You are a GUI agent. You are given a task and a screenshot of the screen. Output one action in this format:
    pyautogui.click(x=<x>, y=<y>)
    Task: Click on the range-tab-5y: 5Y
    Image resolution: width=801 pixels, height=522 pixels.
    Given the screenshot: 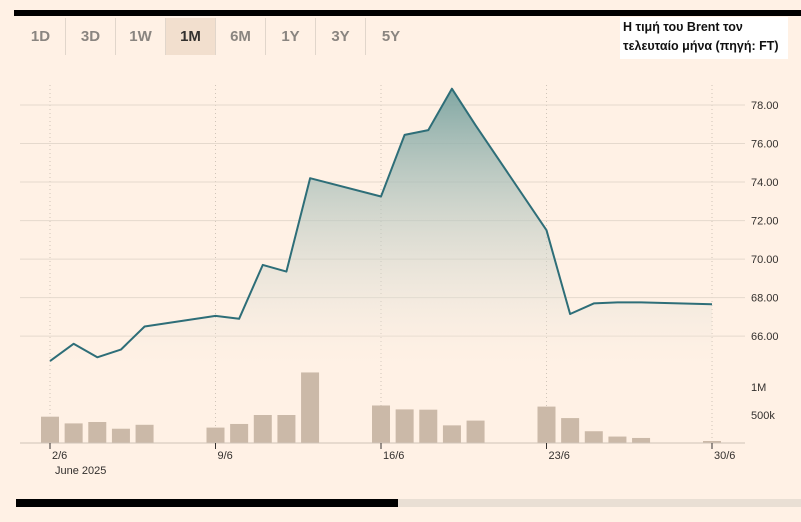 What is the action you would take?
    pyautogui.click(x=391, y=36)
    